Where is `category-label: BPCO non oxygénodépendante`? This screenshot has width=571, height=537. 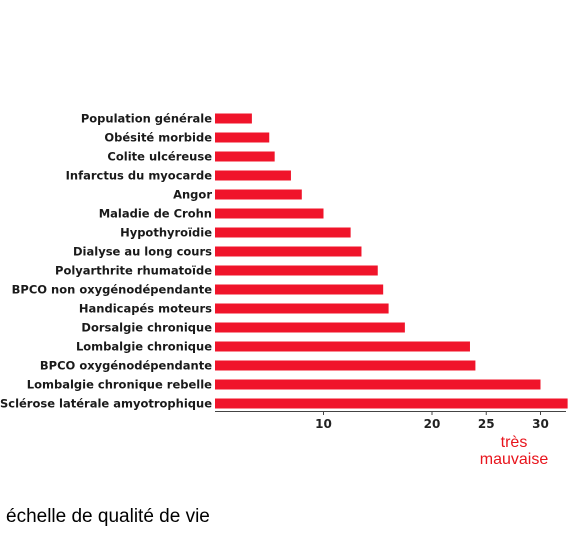 category-label: BPCO non oxygénodépendante is located at coordinates (112, 290).